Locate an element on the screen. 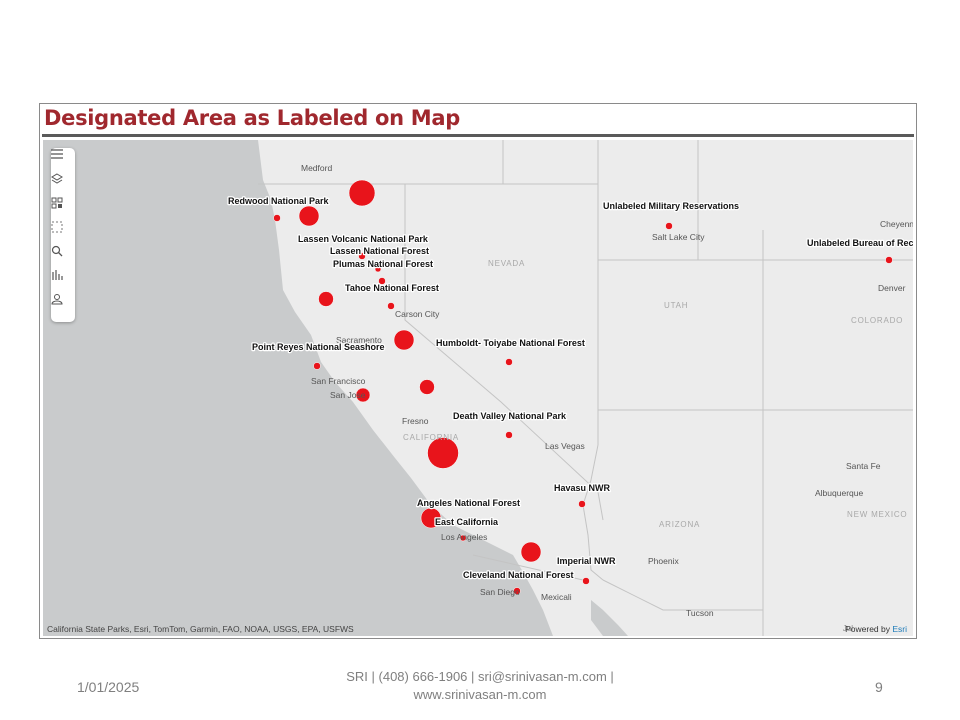 The height and width of the screenshot is (720, 960). state-label-arizona: ARIZONA is located at coordinates (679, 524).